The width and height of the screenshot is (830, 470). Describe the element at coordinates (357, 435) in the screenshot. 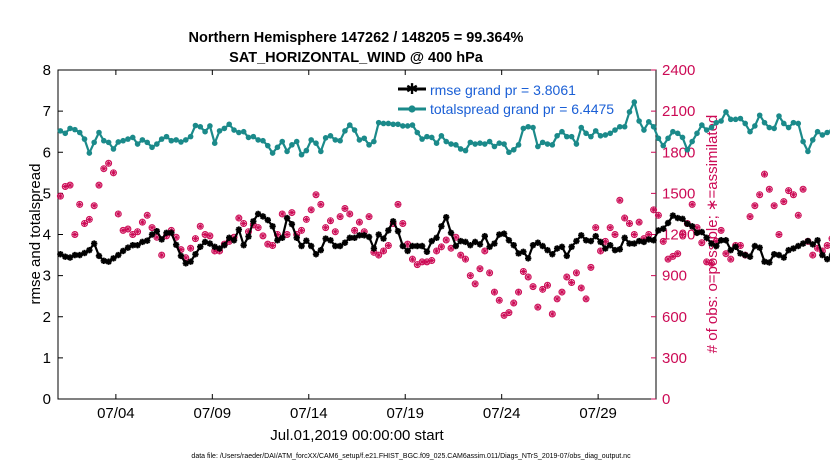

I see `x-axis-label: Jul.01,2019 00:00:00 start` at that location.